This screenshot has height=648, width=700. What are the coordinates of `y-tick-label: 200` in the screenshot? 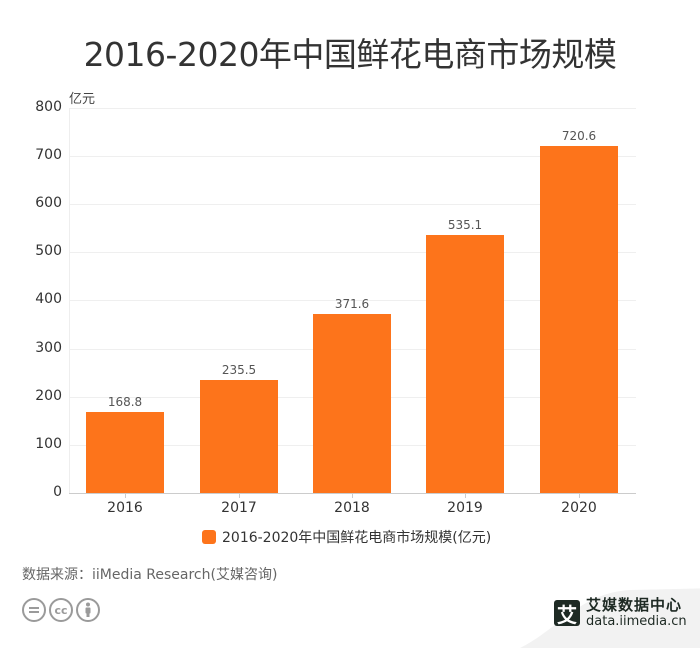 It's located at (48, 396).